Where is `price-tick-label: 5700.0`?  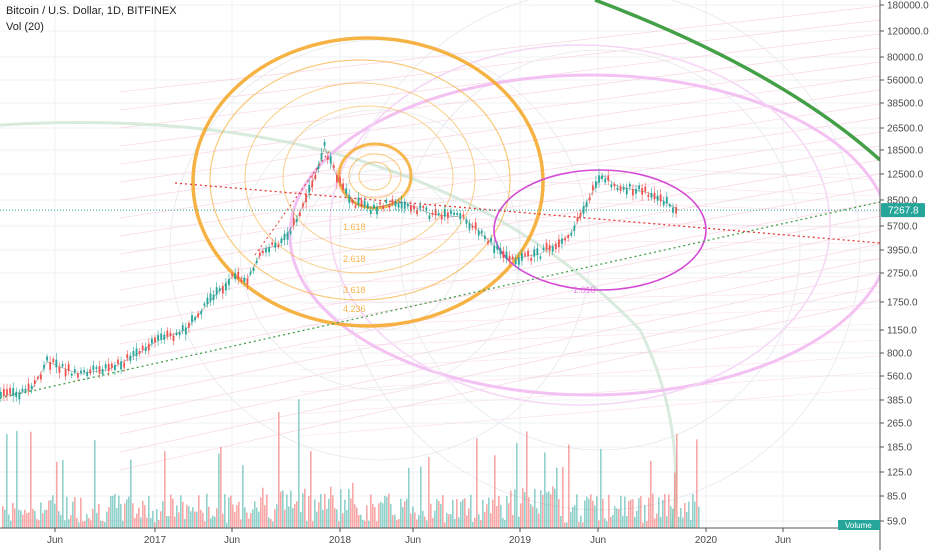
price-tick-label: 5700.0 is located at coordinates (902, 227).